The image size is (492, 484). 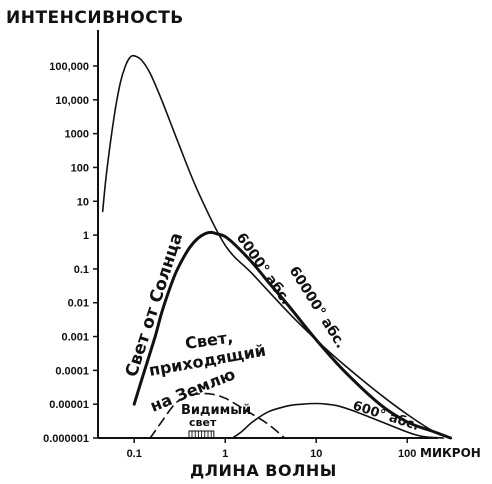 What do you see at coordinates (77, 135) in the screenshot?
I see `y-tick-label: 1000` at bounding box center [77, 135].